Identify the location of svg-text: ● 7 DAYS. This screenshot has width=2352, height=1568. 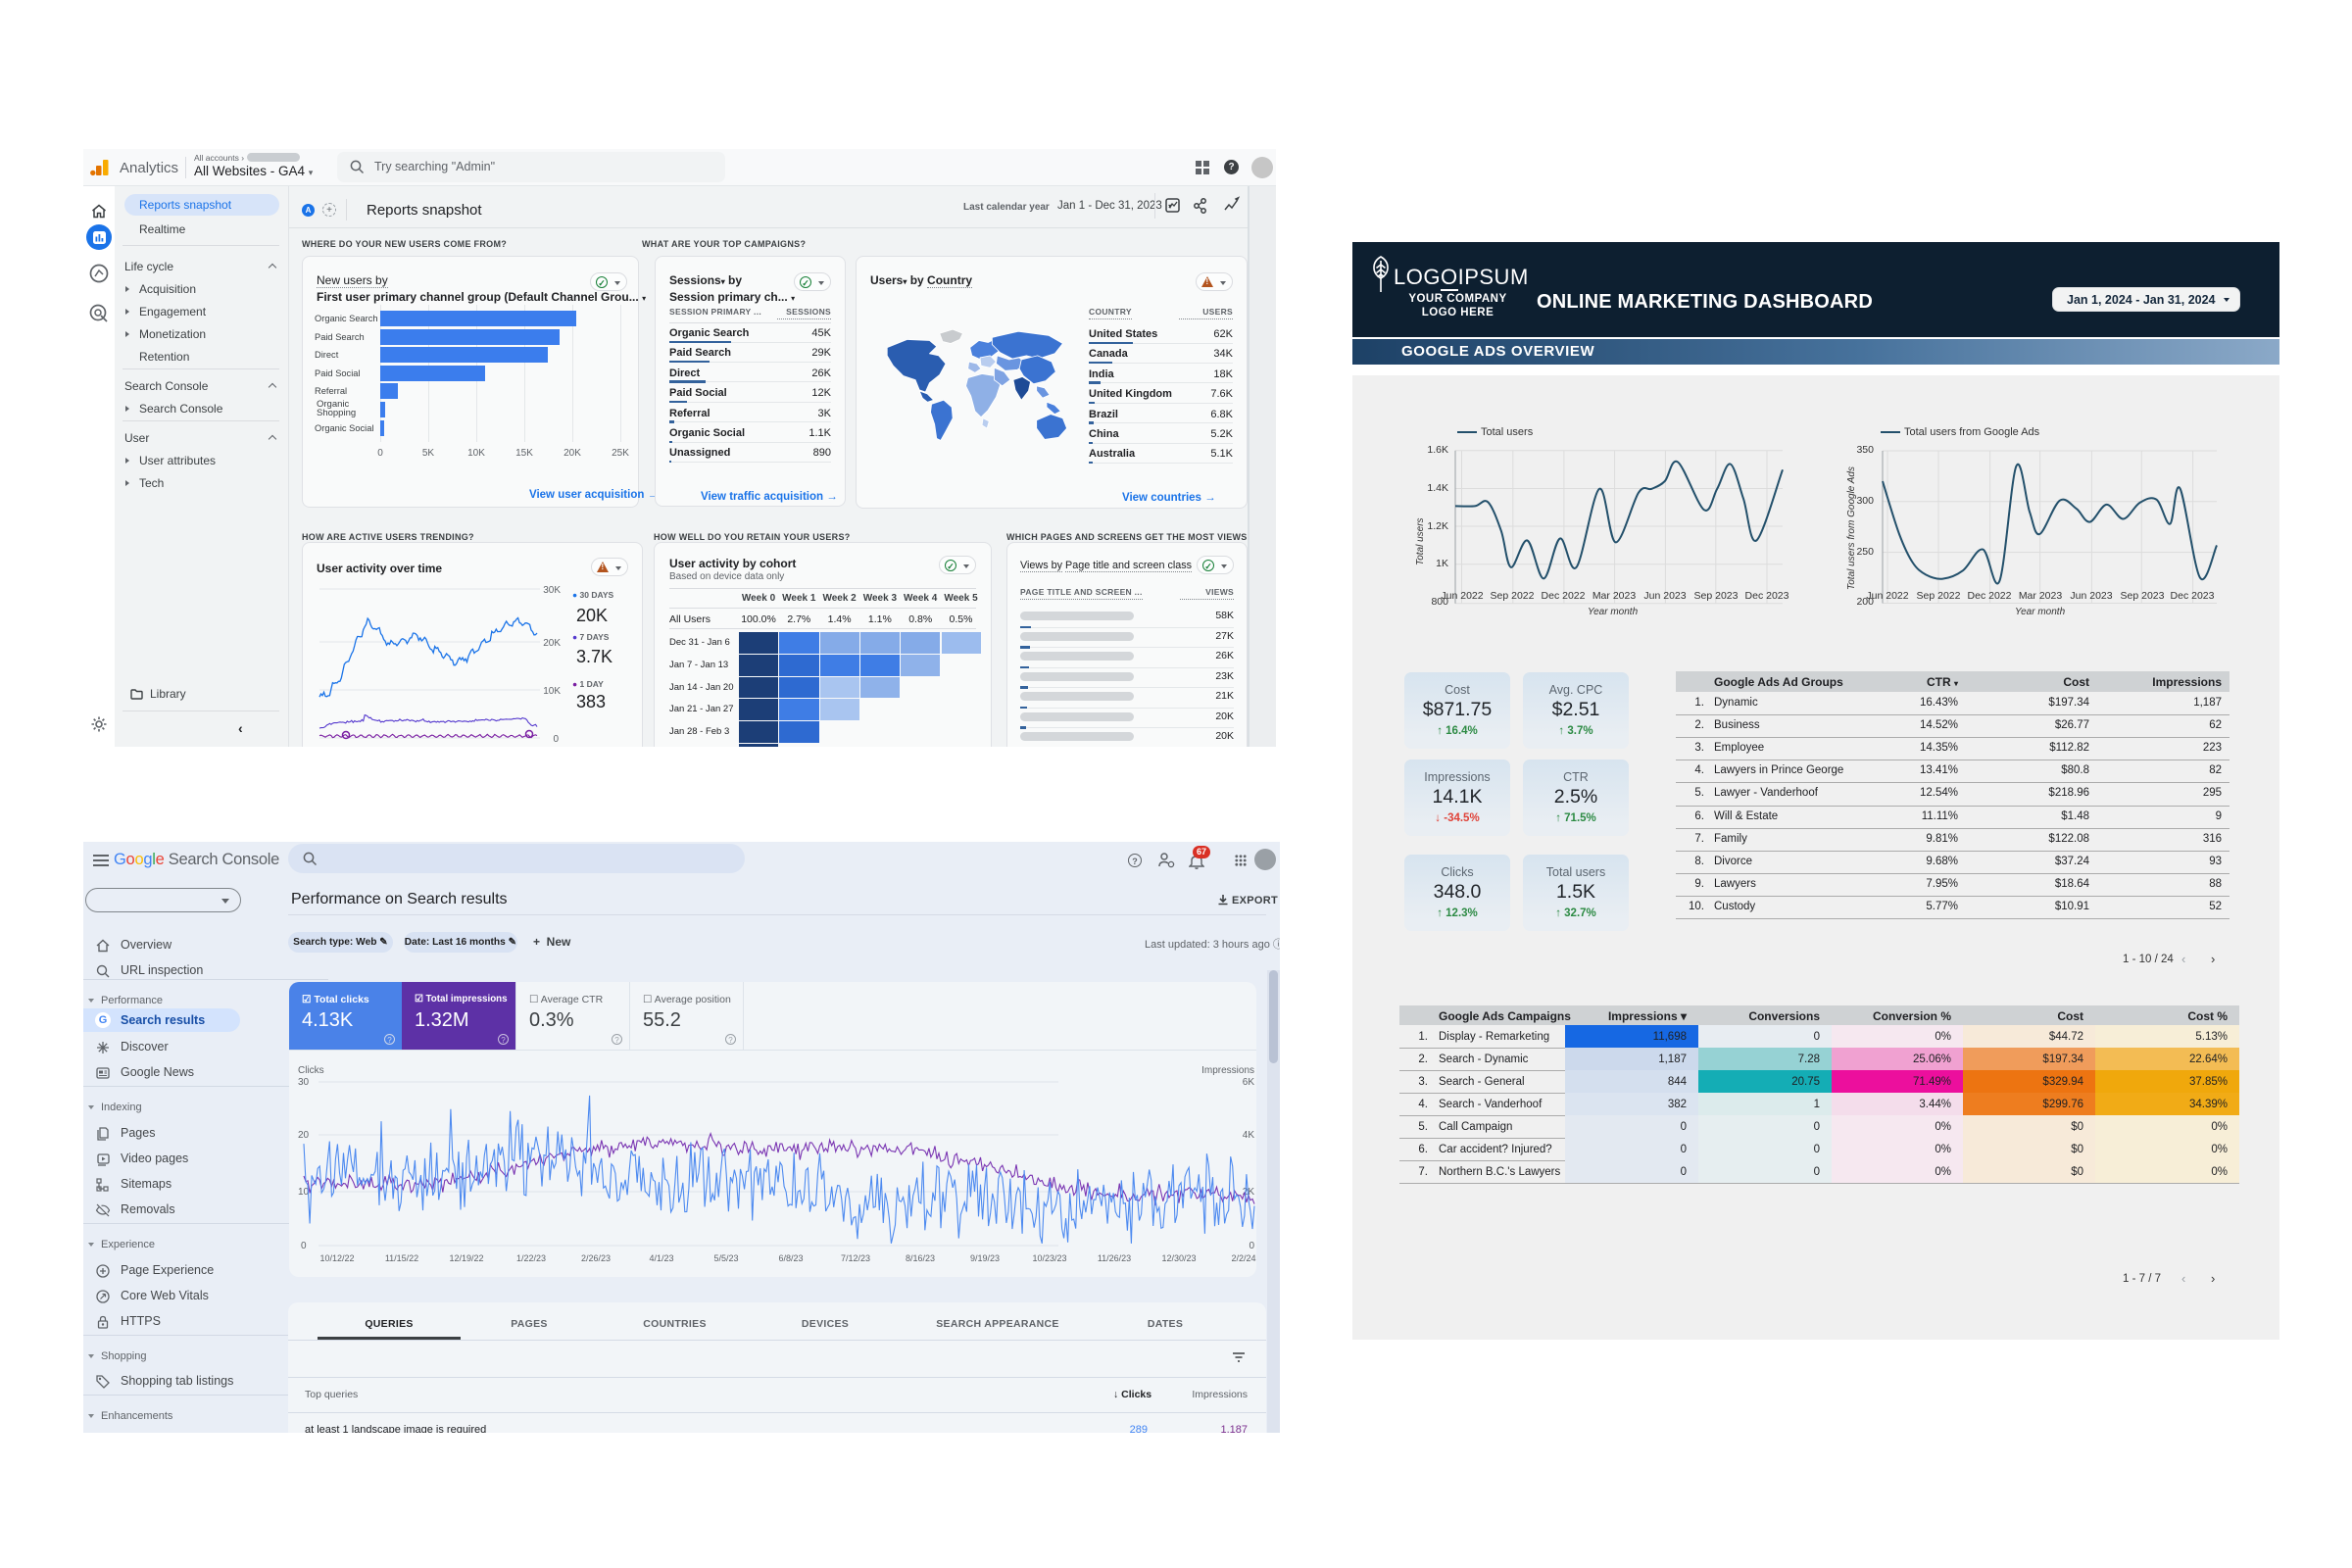
(591, 637).